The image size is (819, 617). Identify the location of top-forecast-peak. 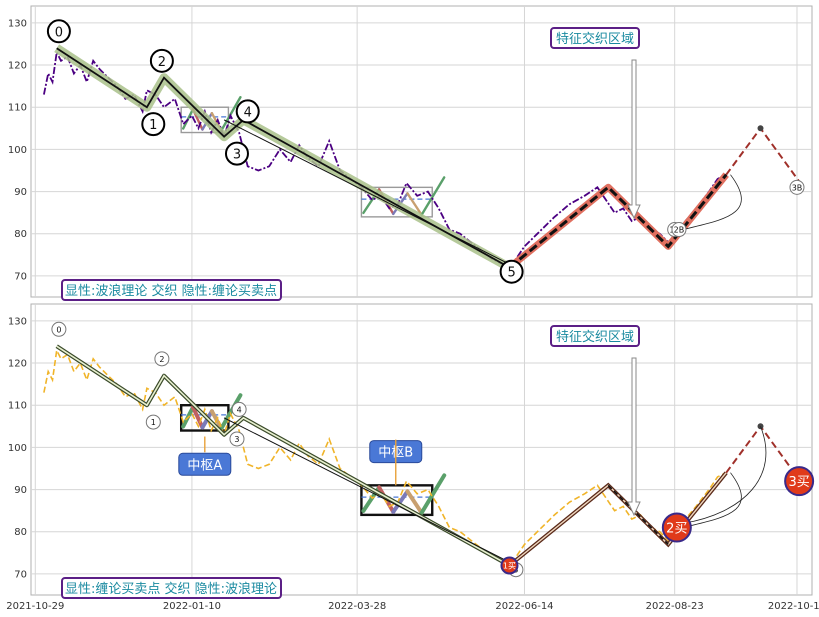
(760, 128).